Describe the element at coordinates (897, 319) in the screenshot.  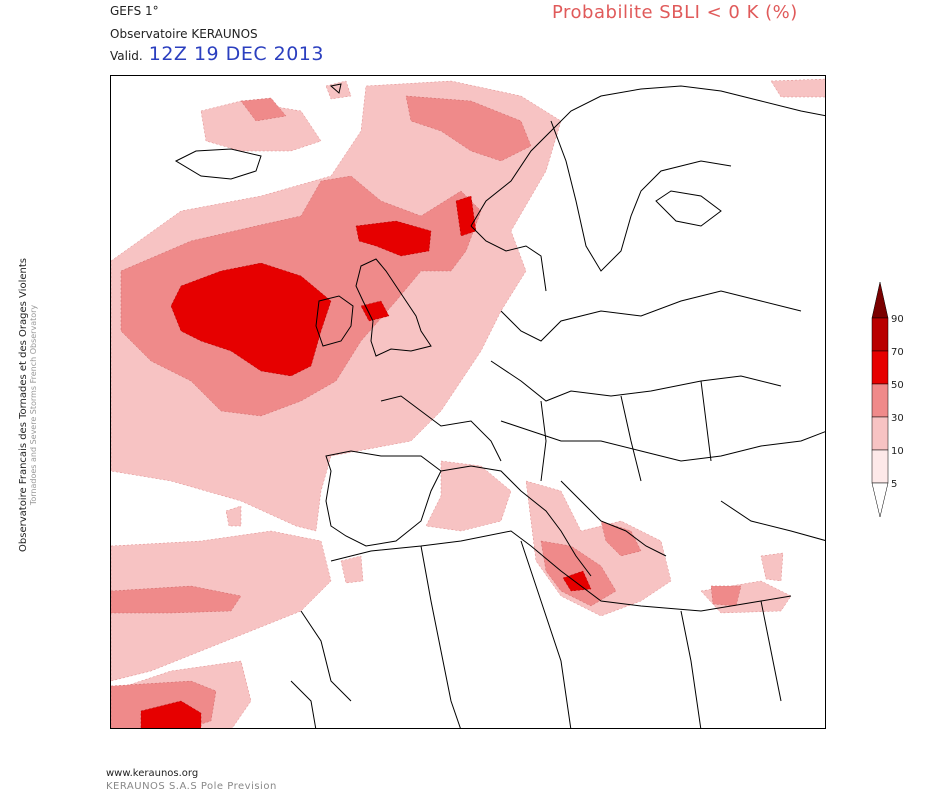
I see `legend-label-90: 90` at that location.